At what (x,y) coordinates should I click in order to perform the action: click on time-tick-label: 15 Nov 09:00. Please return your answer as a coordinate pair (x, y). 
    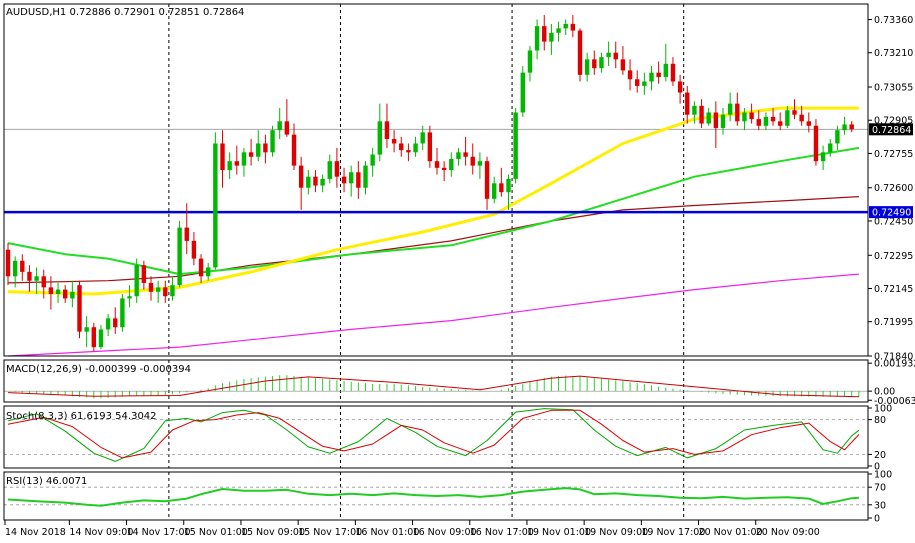
    Looking at the image, I should click on (273, 532).